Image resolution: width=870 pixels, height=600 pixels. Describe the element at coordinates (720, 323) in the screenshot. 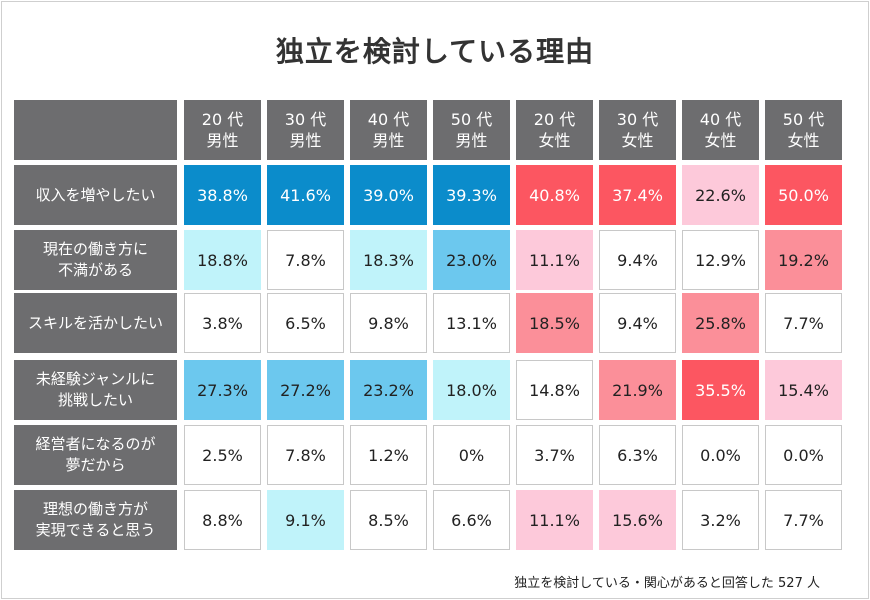

I see `value-cell: 25.8%` at that location.